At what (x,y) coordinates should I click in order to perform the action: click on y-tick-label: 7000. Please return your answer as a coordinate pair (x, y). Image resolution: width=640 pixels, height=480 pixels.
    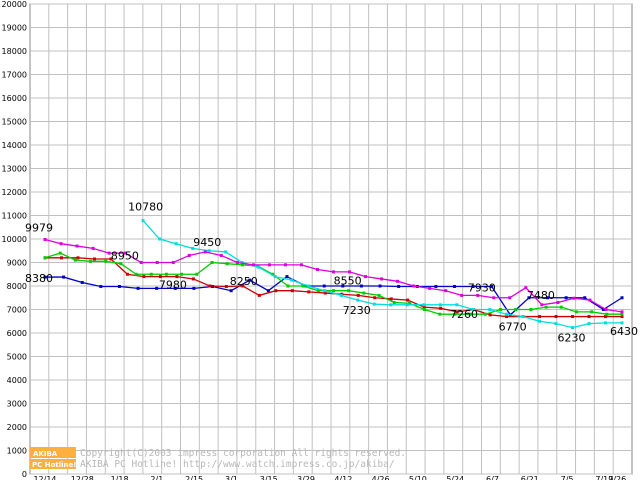
    Looking at the image, I should click on (17, 310).